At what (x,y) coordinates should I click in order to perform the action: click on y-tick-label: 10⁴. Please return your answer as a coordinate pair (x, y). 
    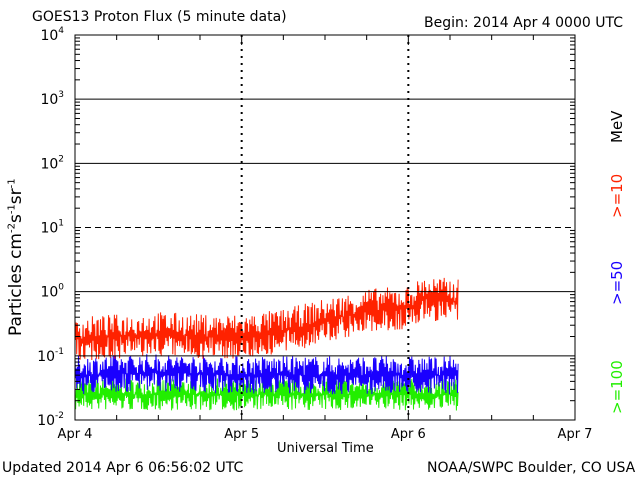
    Looking at the image, I should click on (52, 35).